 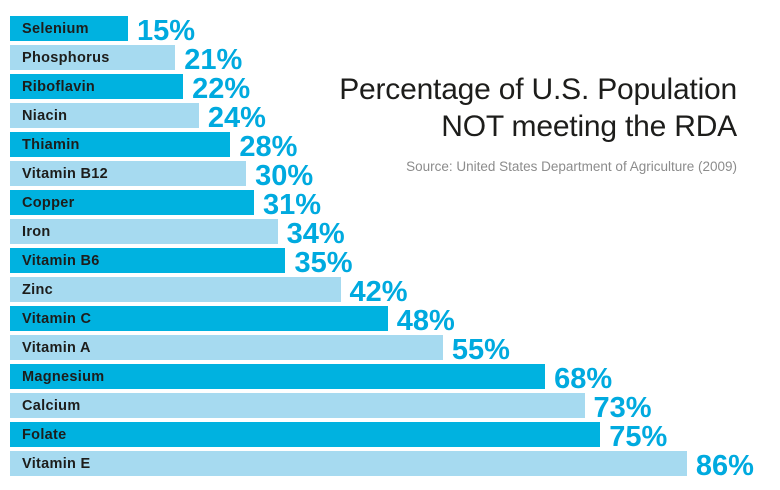 What do you see at coordinates (66, 57) in the screenshot?
I see `bar-category-label: Phosphorus` at bounding box center [66, 57].